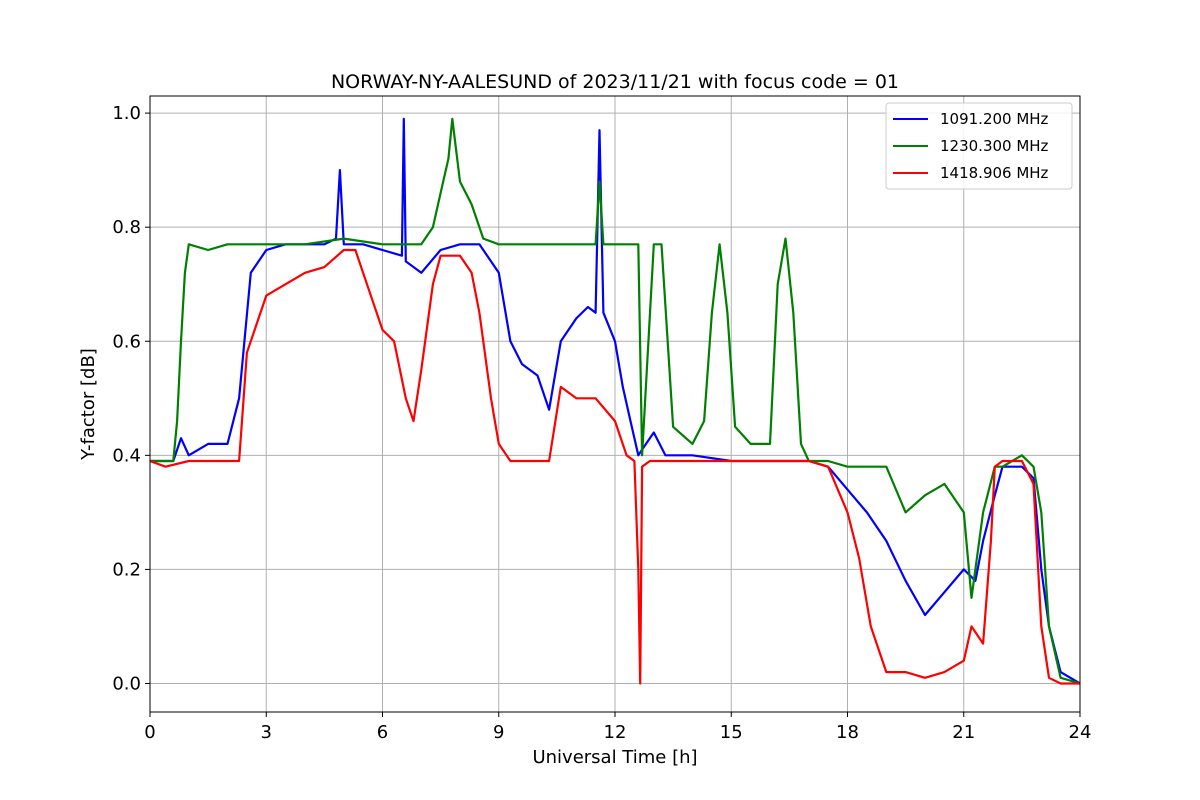 Image resolution: width=1200 pixels, height=800 pixels. I want to click on x-tick-label: 12, so click(615, 732).